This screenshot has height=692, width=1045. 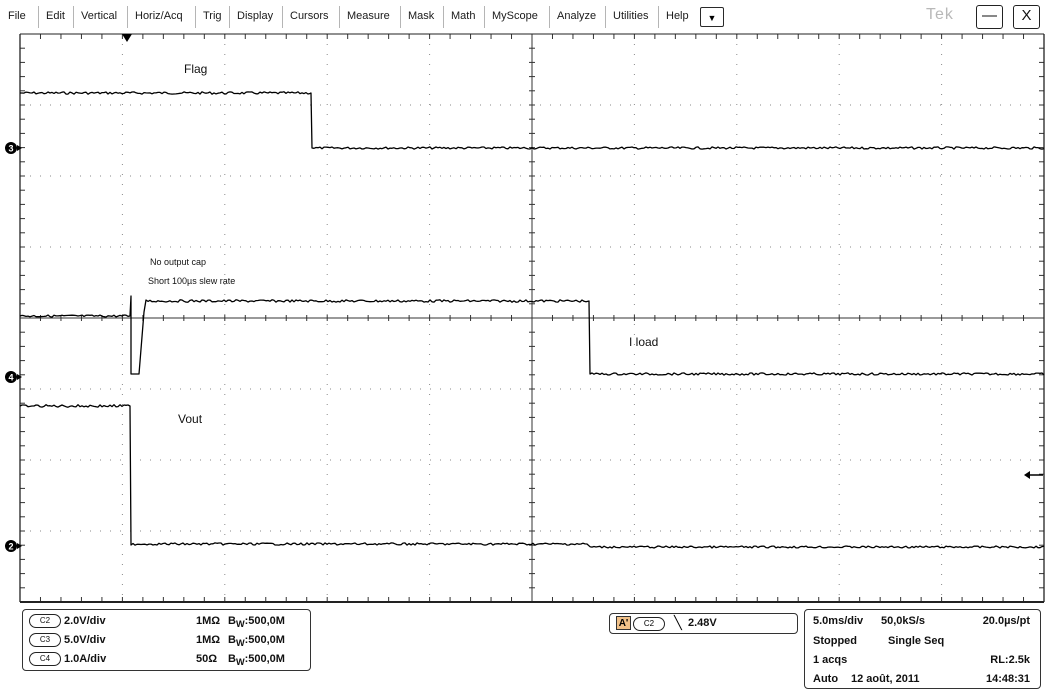 I want to click on flag-trace, so click(x=532, y=120).